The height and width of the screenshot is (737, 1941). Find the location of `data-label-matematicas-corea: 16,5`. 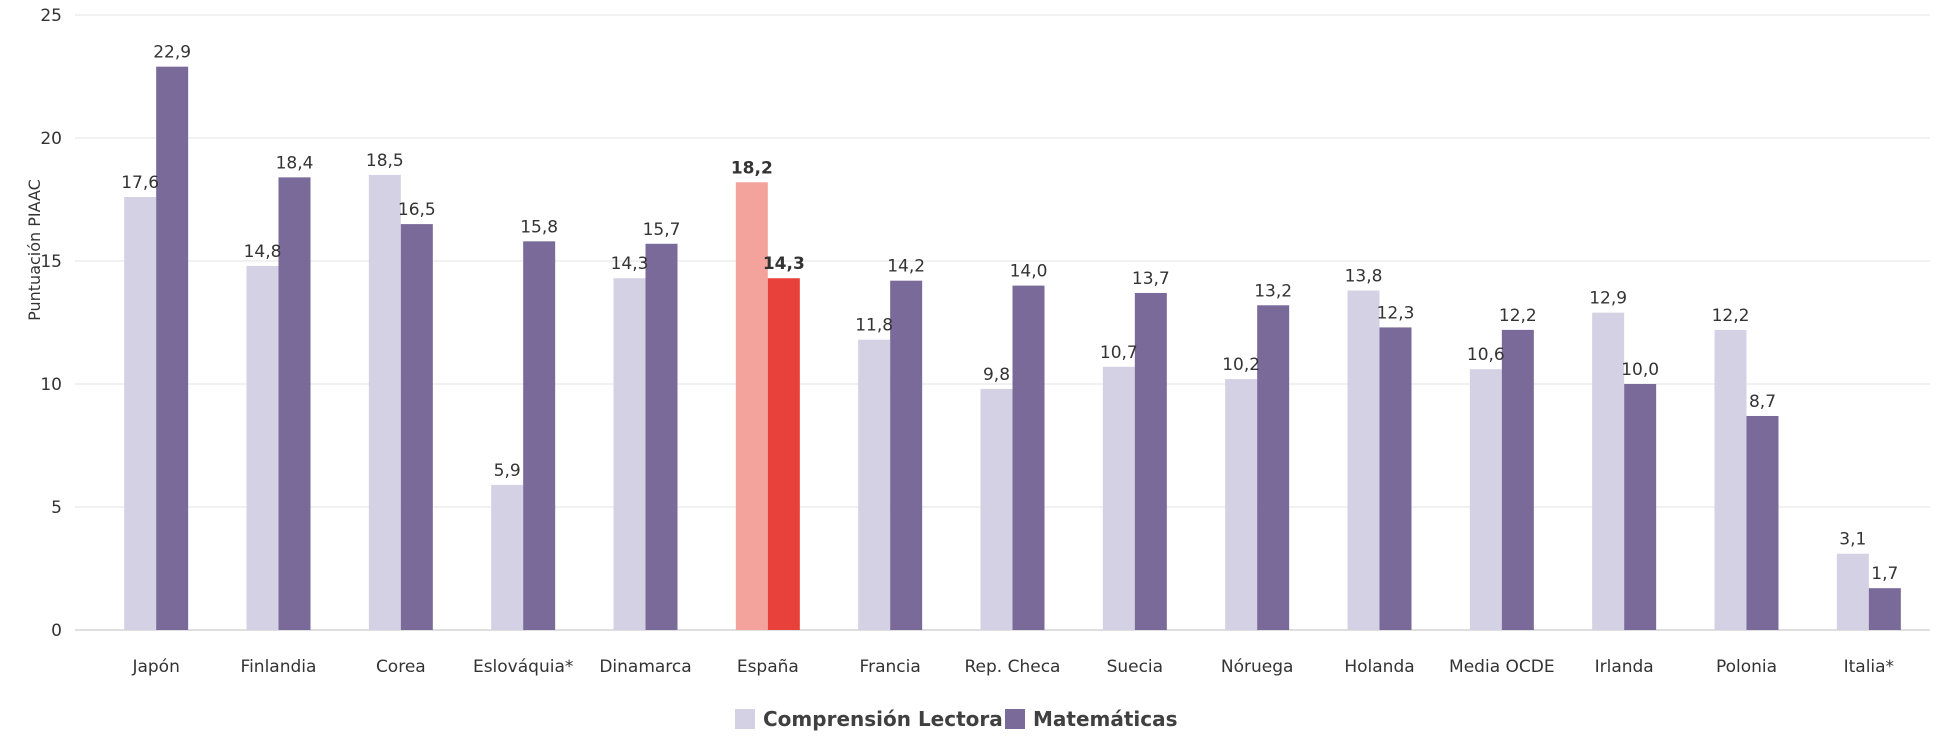

data-label-matematicas-corea: 16,5 is located at coordinates (417, 210).